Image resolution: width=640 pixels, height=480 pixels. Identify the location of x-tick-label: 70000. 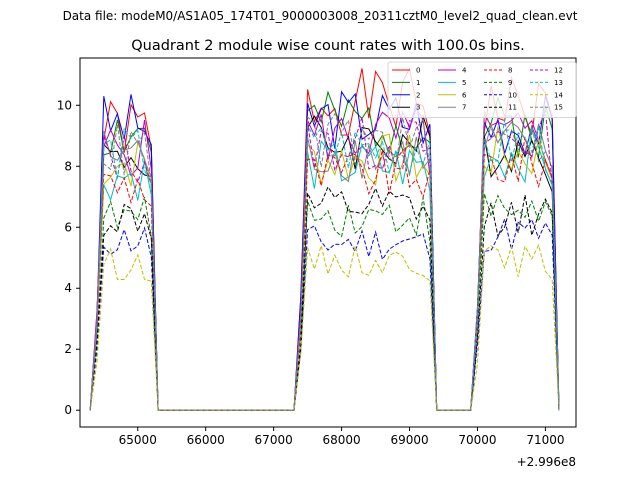
(477, 440).